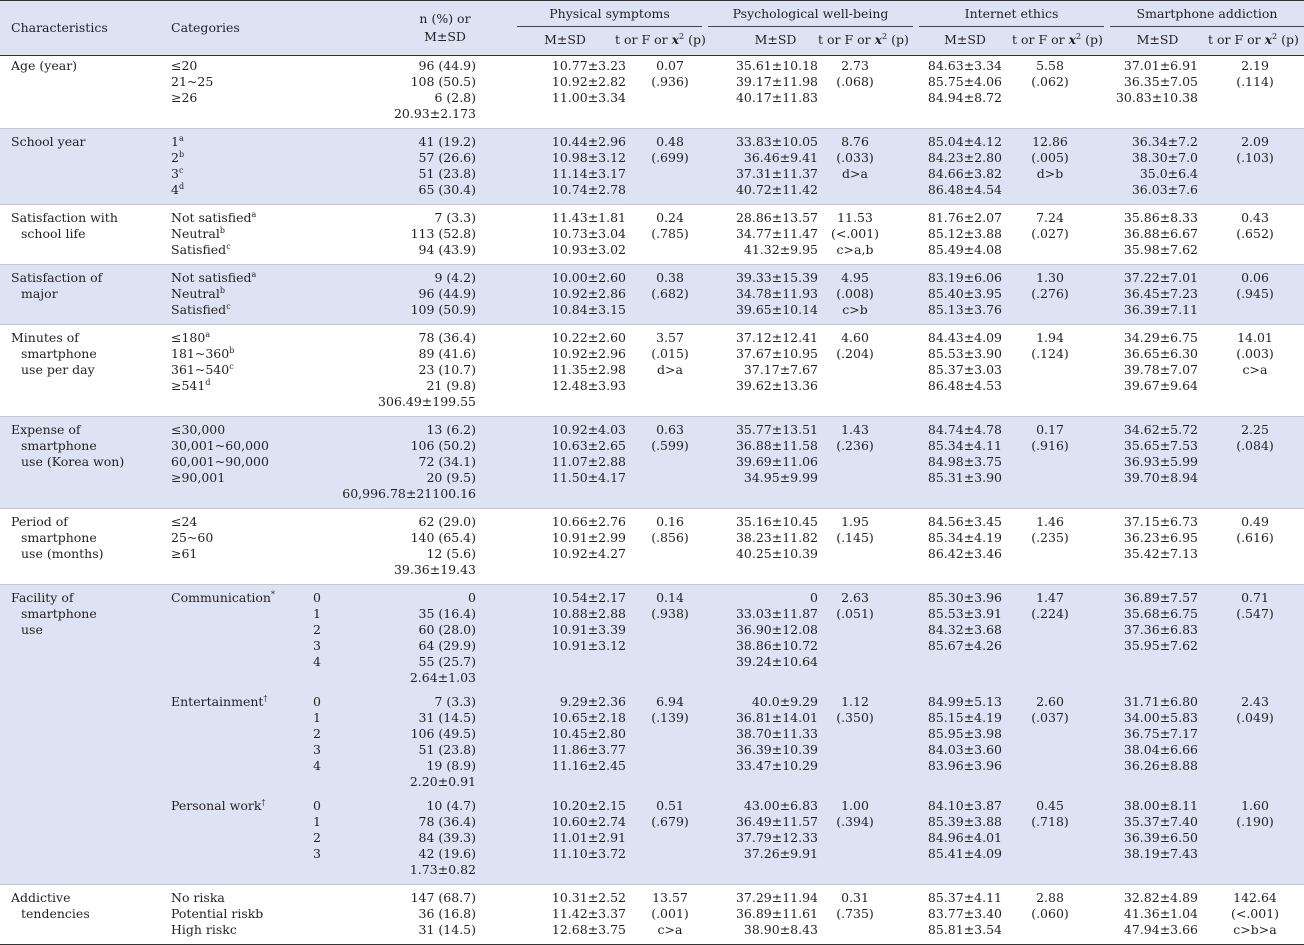  What do you see at coordinates (409, 493) in the screenshot?
I see `n-cell: 60,996.78±21100.16` at bounding box center [409, 493].